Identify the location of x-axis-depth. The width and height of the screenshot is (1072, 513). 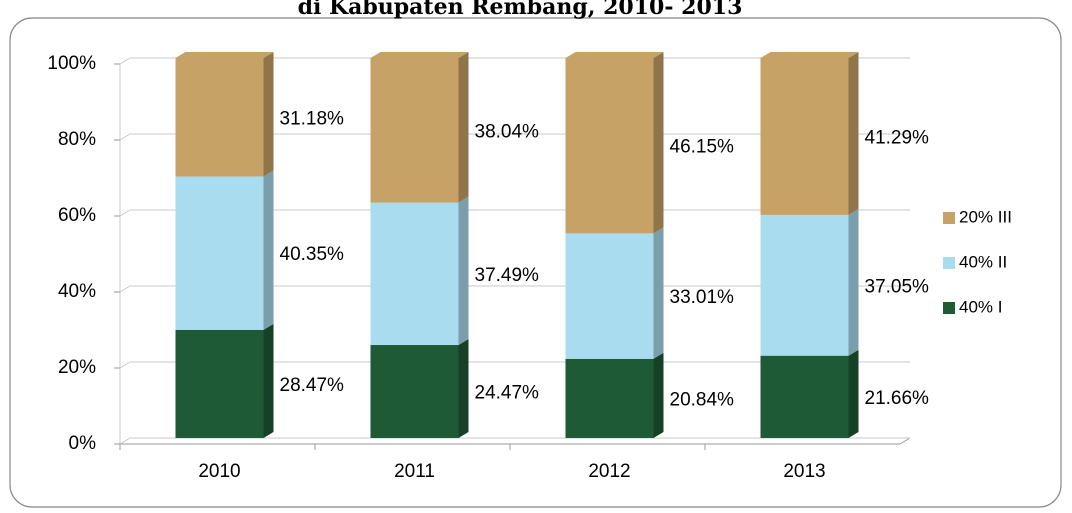
(905, 441).